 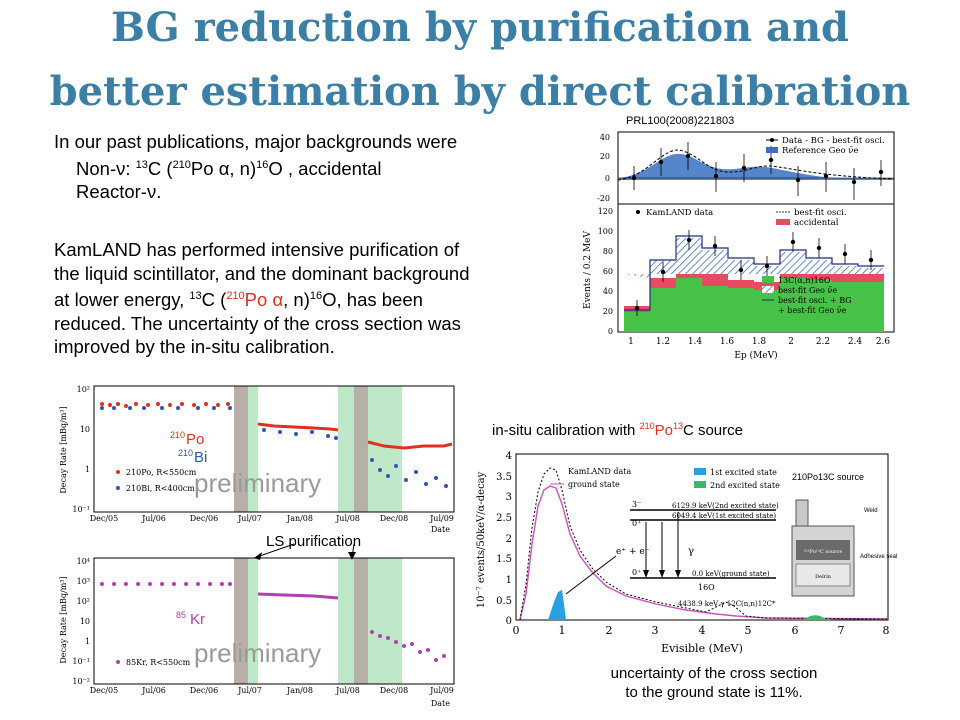 I want to click on caption-line-1: uncertainty of the cross section, so click(x=714, y=673).